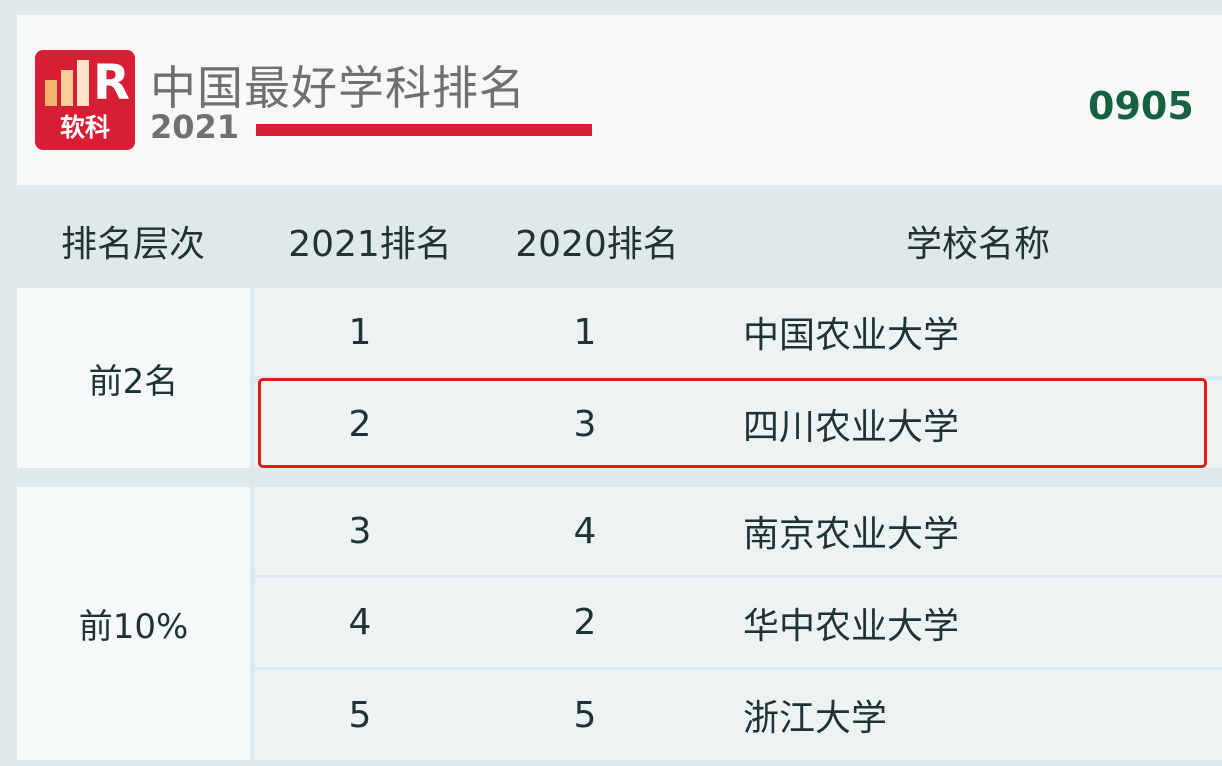  I want to click on school-name: 华中农业大学, so click(851, 626).